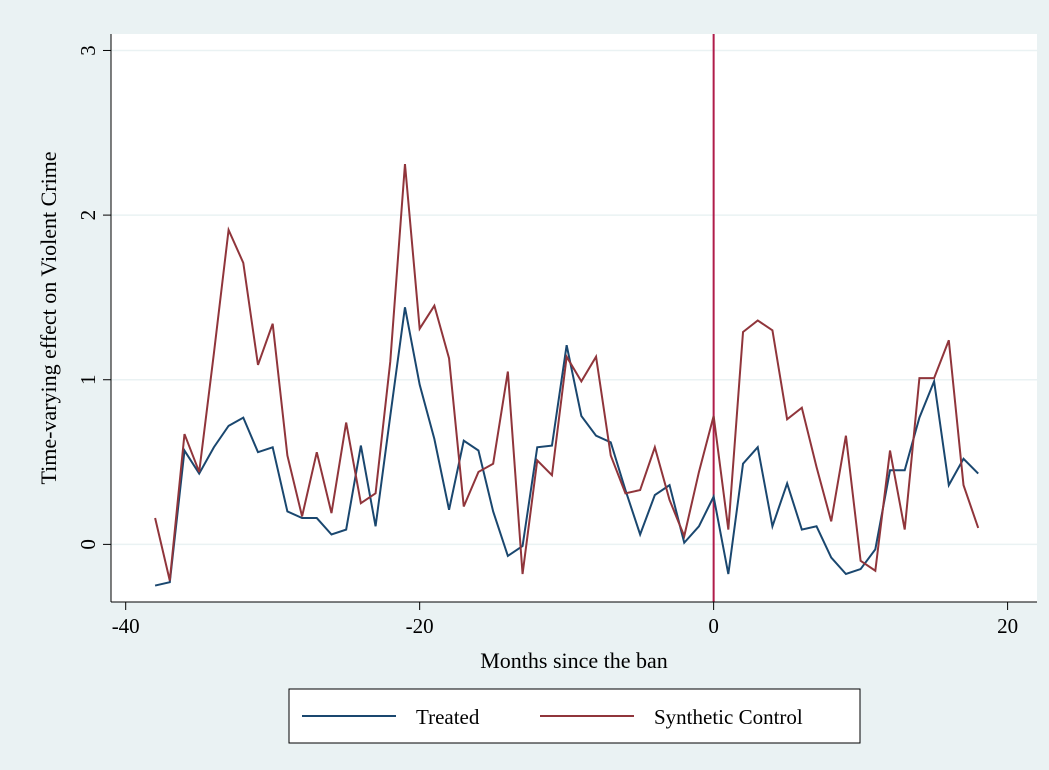 This screenshot has width=1049, height=770. I want to click on legend-label-synthetic-control: Synthetic Control, so click(728, 717).